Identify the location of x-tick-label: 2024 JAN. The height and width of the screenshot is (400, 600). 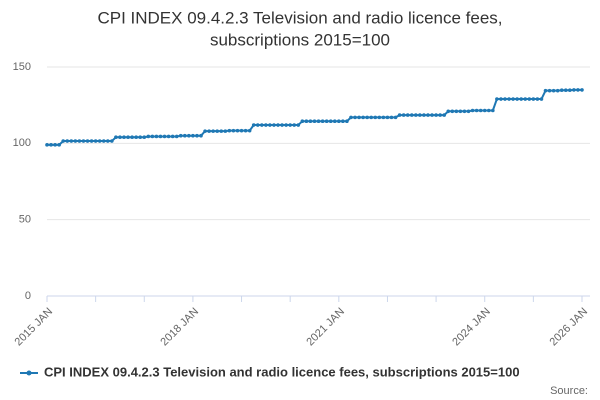
(471, 327).